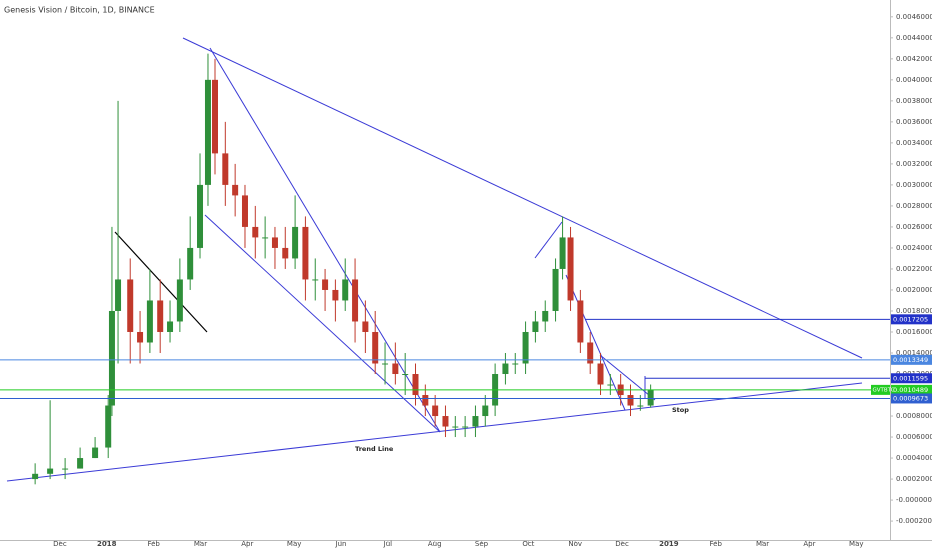 The width and height of the screenshot is (932, 550). Describe the element at coordinates (914, 80) in the screenshot. I see `y-tick-label: 0.0040000` at that location.